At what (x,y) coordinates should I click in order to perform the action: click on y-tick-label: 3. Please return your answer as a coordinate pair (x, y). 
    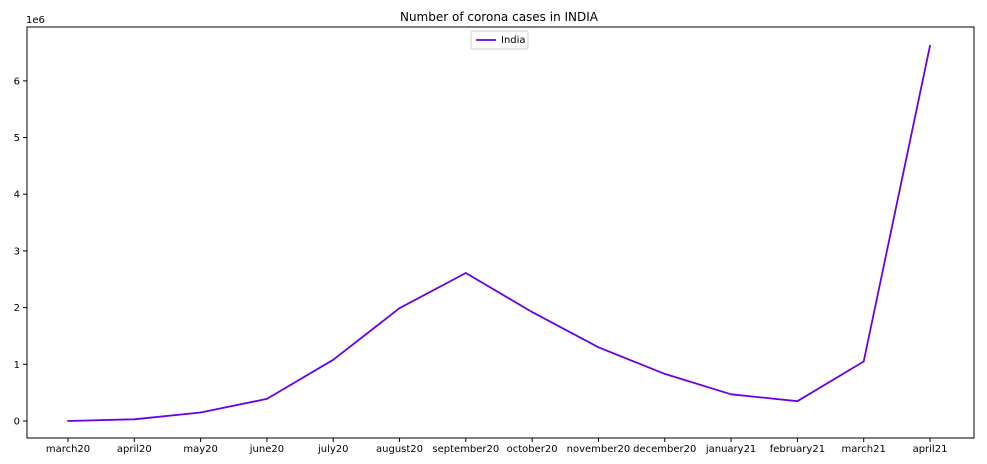
    Looking at the image, I should click on (17, 251).